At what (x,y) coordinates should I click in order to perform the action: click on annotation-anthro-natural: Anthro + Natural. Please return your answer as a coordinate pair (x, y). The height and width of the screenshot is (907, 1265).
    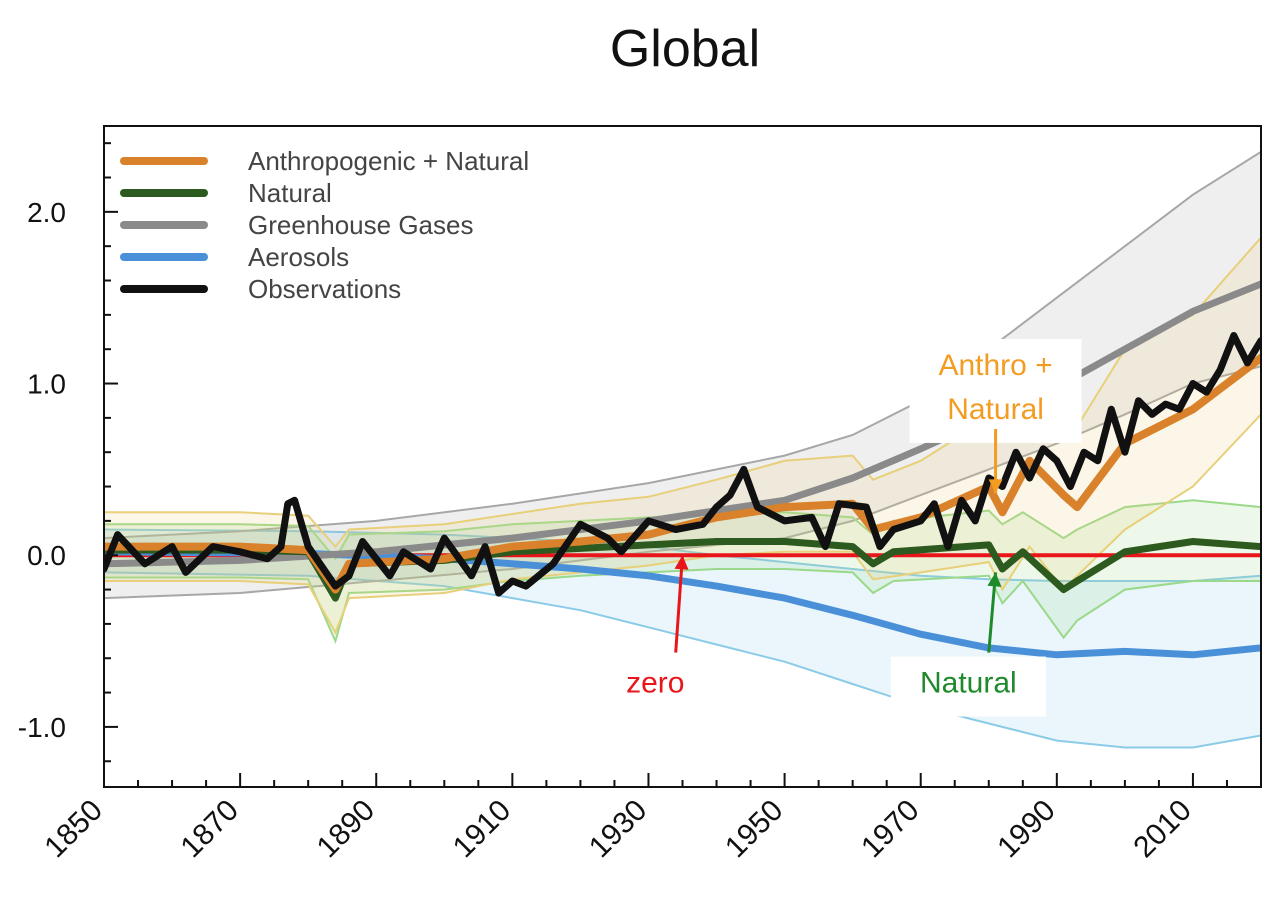
    Looking at the image, I should click on (995, 416).